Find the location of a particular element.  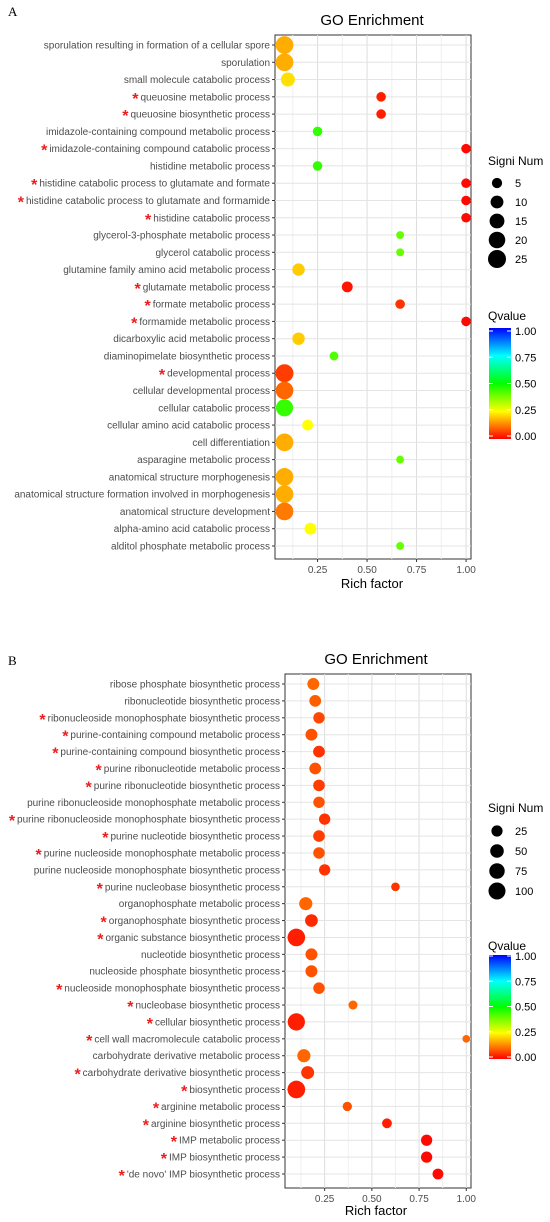

size-legend-label: 100 is located at coordinates (524, 892).